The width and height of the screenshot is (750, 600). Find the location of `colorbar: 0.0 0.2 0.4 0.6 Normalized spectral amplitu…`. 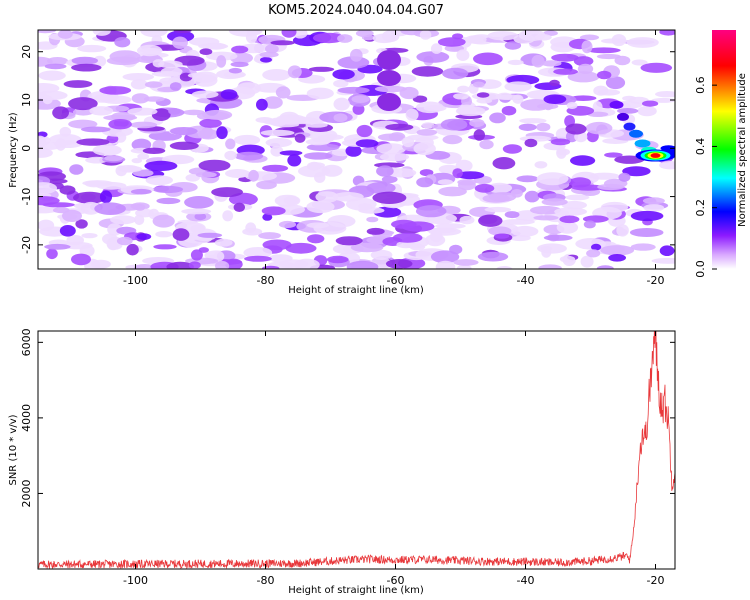

colorbar: 0.0 0.2 0.4 0.6 Normalized spectral amplitu… is located at coordinates (721, 154).